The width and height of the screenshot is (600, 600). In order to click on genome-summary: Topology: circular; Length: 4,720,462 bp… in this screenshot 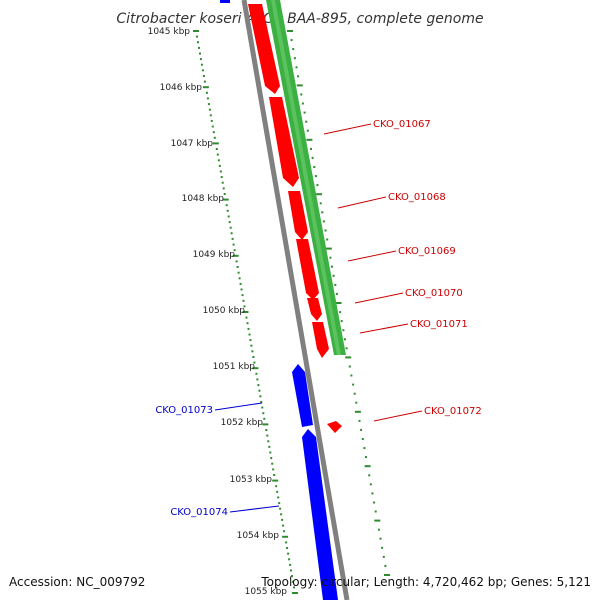, I will do `click(425, 582)`.